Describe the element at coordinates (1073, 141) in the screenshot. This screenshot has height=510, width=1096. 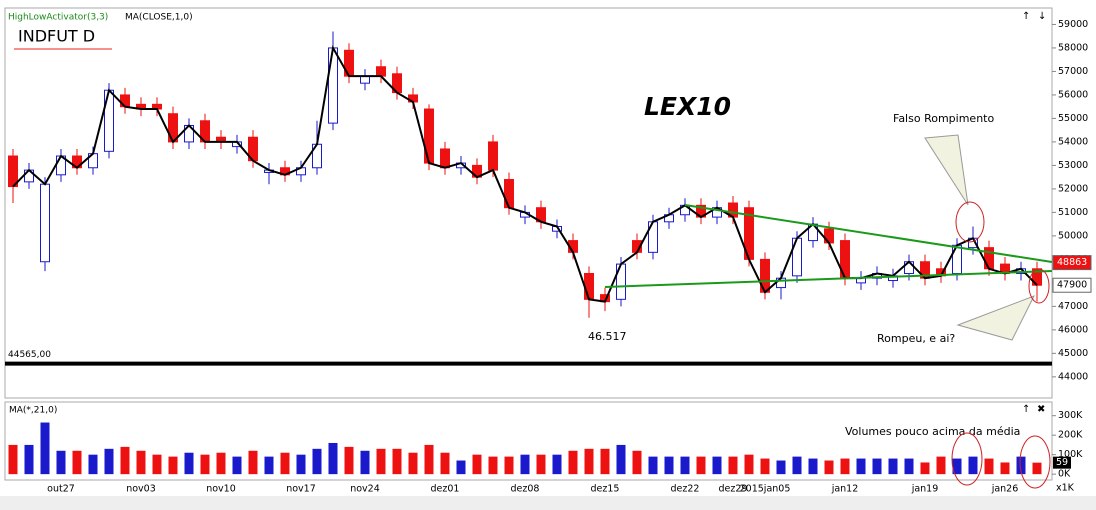
I see `y-tick-label: 54000` at that location.